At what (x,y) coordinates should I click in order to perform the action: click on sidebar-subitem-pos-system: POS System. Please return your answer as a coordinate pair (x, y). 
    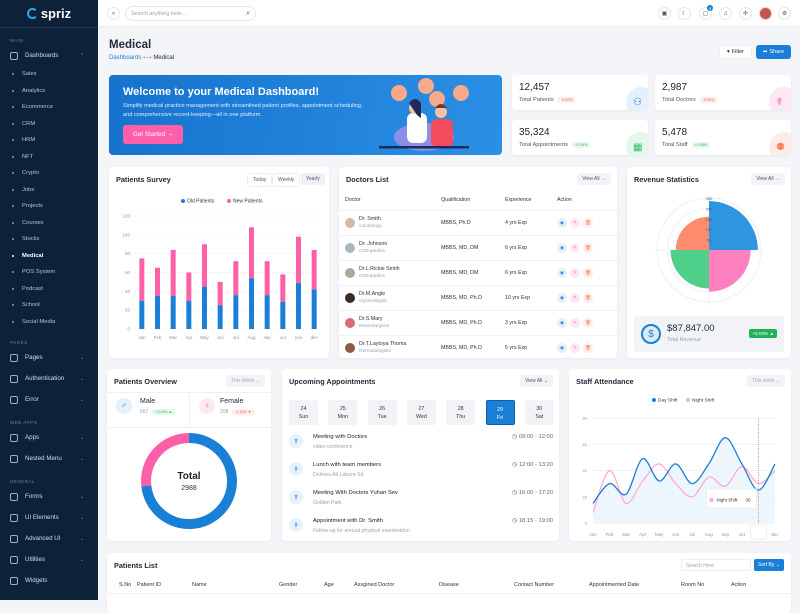
    Looking at the image, I should click on (49, 272).